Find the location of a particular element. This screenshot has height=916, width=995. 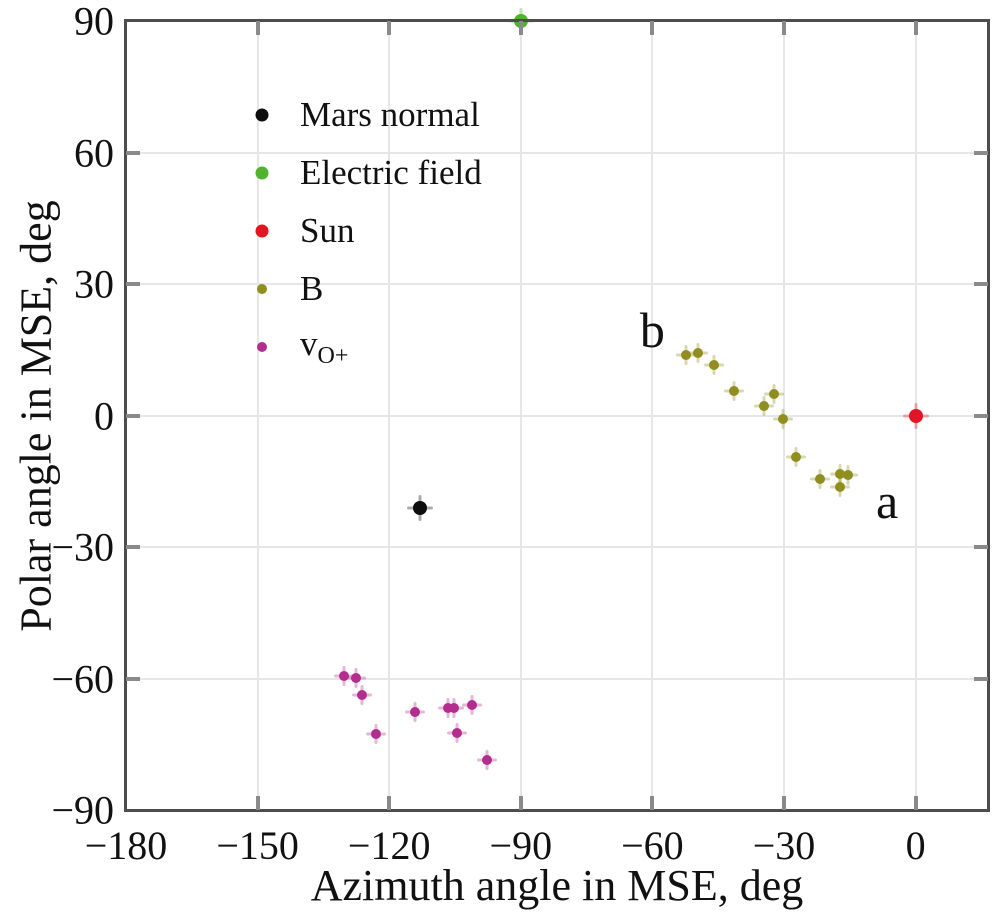

y-tick-label: −60 is located at coordinates (82, 678).